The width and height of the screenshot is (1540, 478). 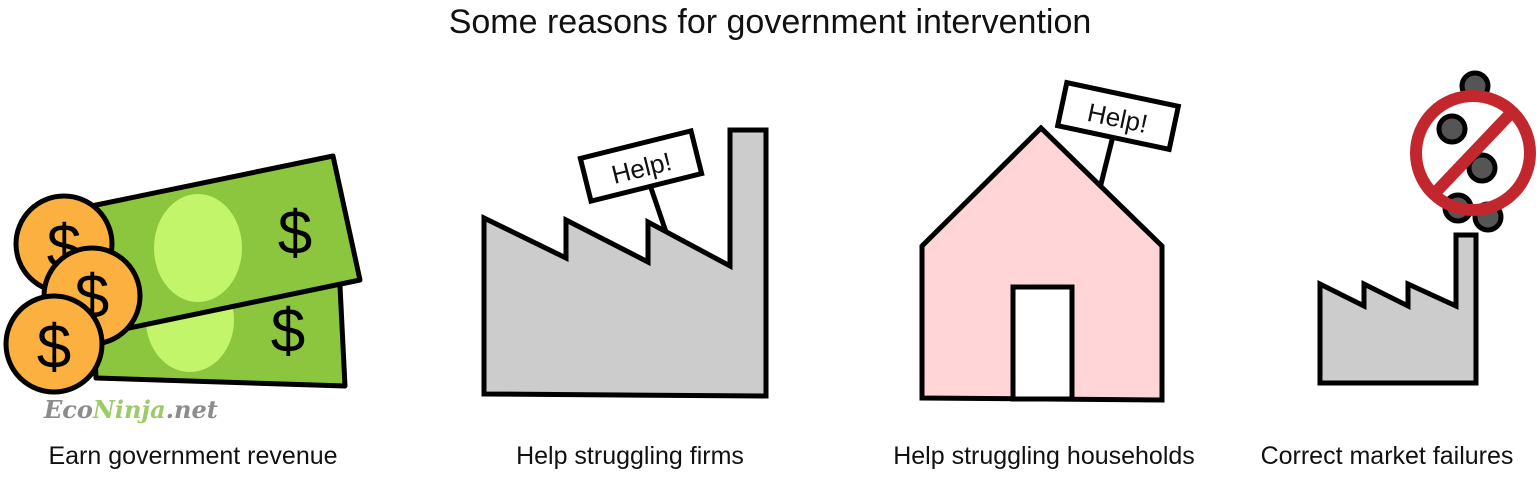 I want to click on factory-building, so click(x=625, y=263).